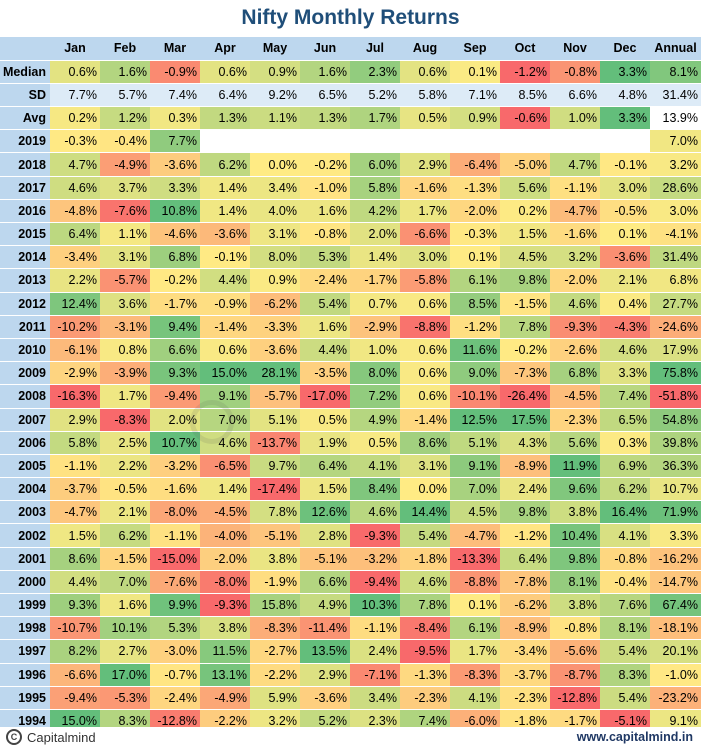 The image size is (701, 749). Describe the element at coordinates (175, 188) in the screenshot. I see `return-cell-mar: 3.3%` at that location.